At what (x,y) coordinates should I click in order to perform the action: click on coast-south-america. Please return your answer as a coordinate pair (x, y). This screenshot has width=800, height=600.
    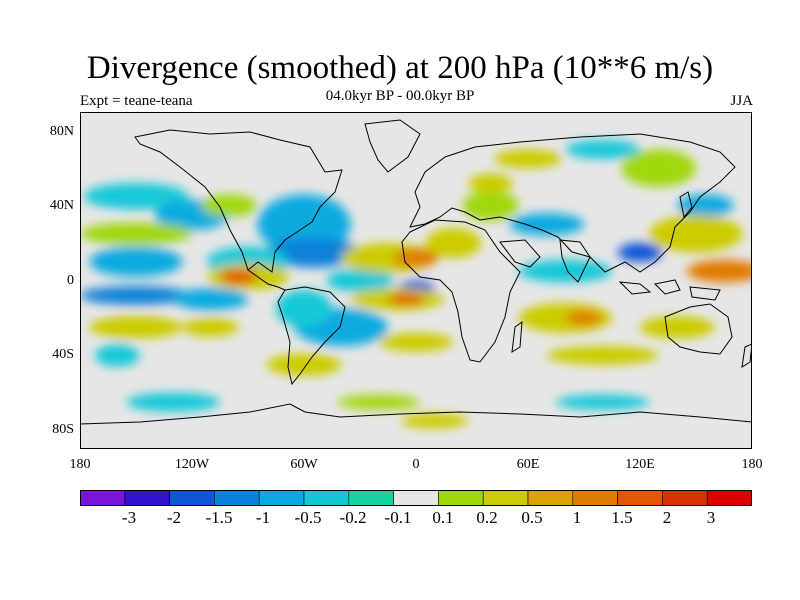
    Looking at the image, I should click on (311, 336).